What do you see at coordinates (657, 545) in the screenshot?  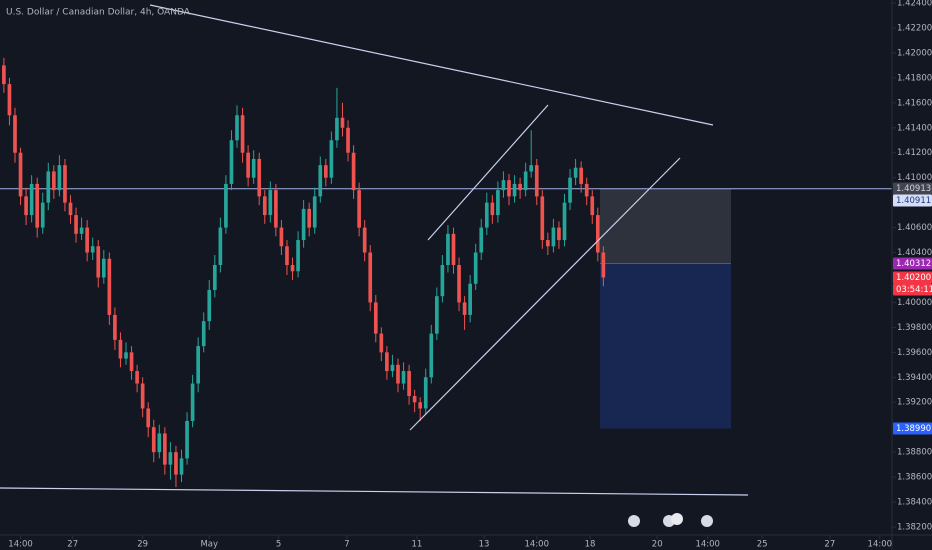 I see `x-tick-label: 20` at bounding box center [657, 545].